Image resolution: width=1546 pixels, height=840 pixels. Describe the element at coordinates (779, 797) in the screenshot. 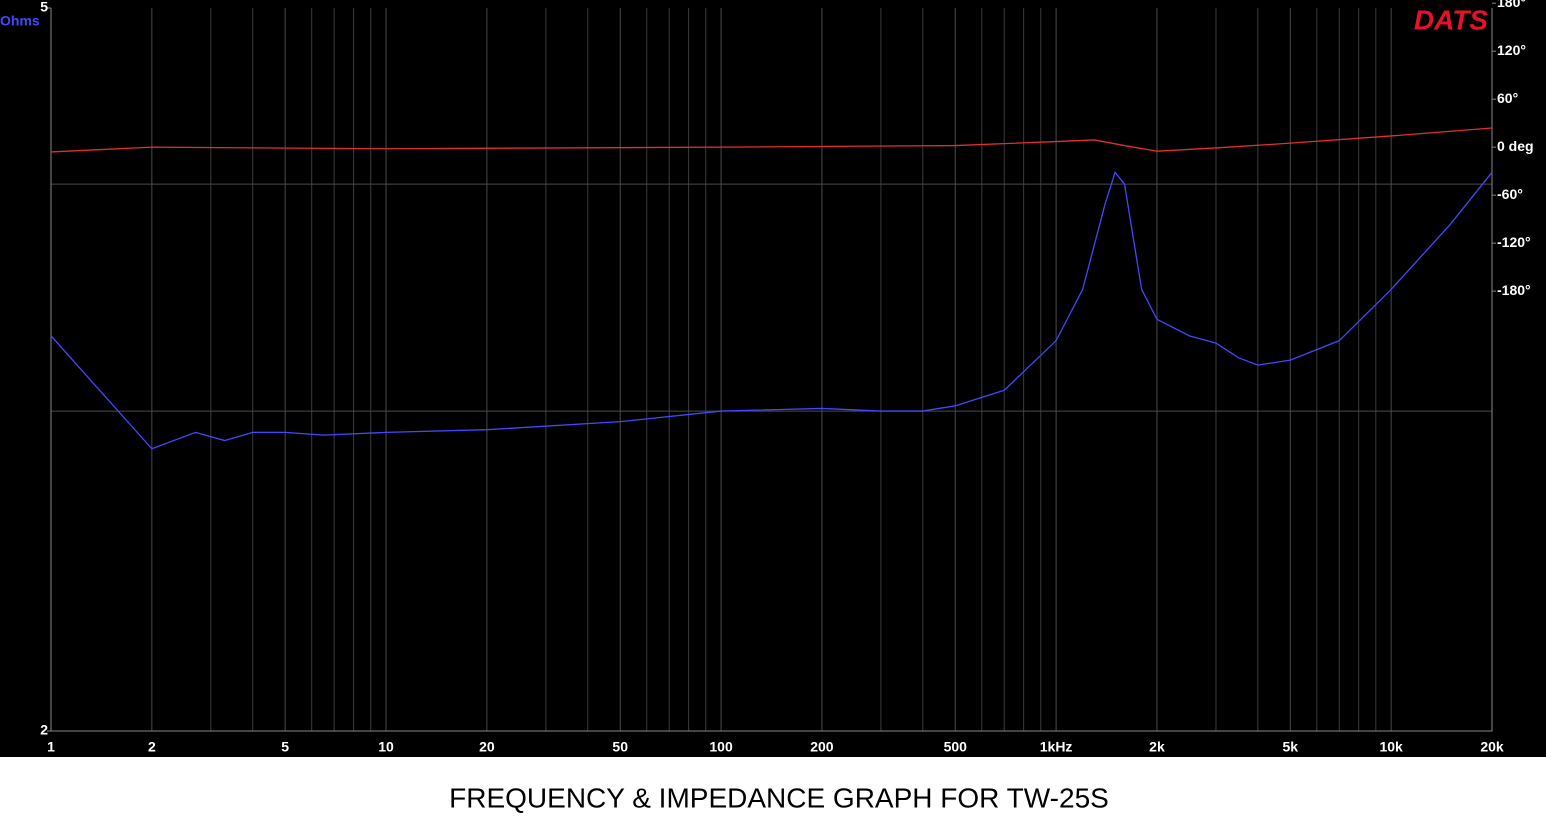

I see `chart-title: FREQUENCY & IMPEDANCE GRAPH FOR TW-25S` at that location.